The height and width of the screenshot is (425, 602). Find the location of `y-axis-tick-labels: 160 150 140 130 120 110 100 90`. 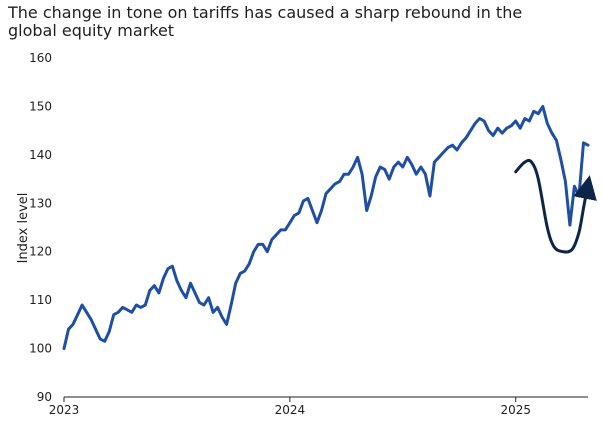

y-axis-tick-labels: 160 150 140 130 120 110 100 90 is located at coordinates (40, 227).